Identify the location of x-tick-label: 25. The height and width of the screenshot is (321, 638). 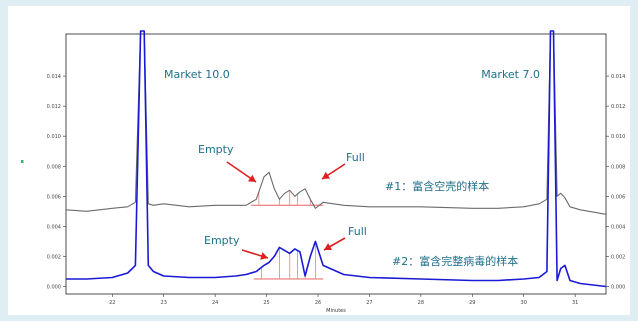
(266, 303).